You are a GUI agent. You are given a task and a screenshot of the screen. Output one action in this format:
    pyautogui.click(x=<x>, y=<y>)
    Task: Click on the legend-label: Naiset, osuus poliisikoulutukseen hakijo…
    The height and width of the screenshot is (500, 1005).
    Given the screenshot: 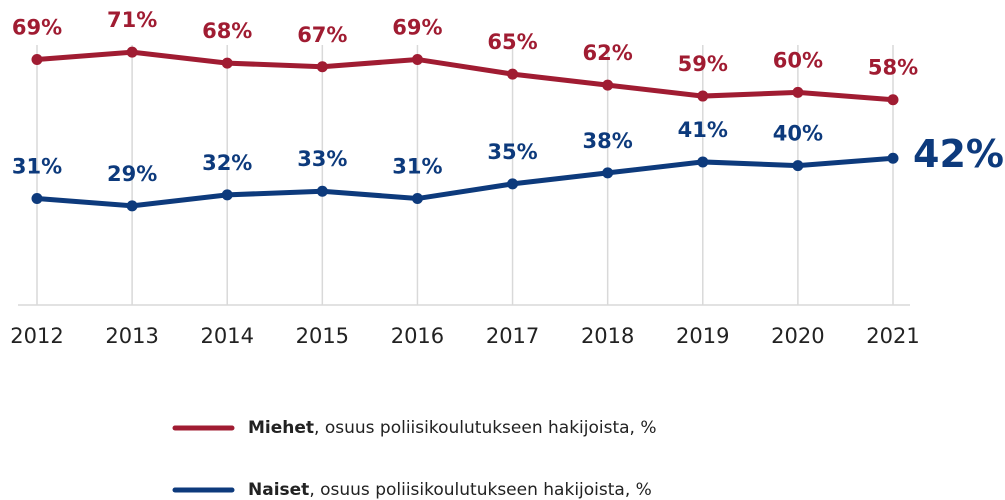 What is the action you would take?
    pyautogui.click(x=450, y=490)
    